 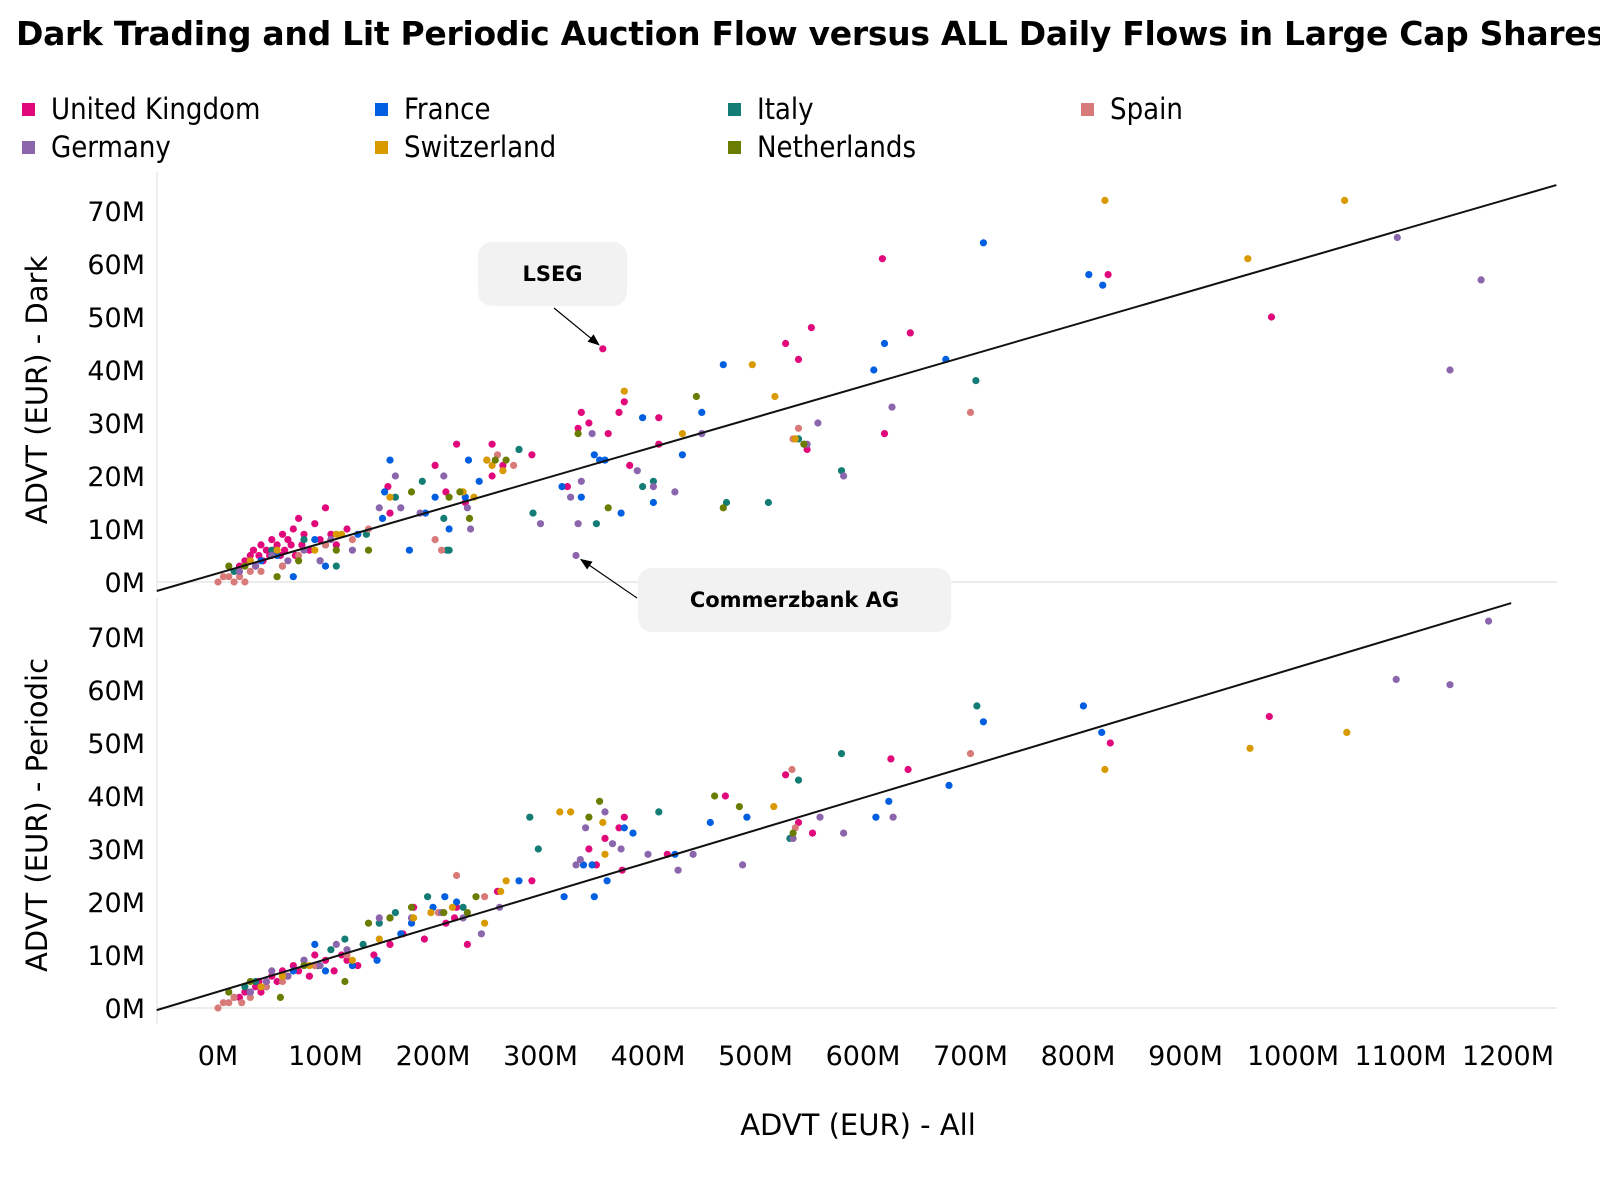 I want to click on legend-item-spain: Spain, so click(x=1132, y=109).